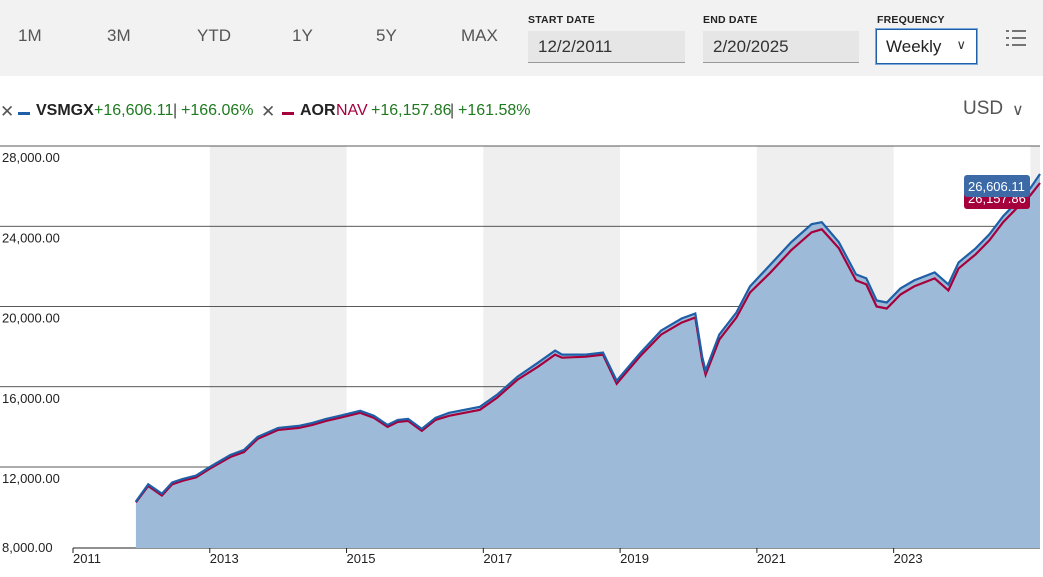 The image size is (1043, 577). I want to click on range-1y-button: 1Y, so click(302, 35).